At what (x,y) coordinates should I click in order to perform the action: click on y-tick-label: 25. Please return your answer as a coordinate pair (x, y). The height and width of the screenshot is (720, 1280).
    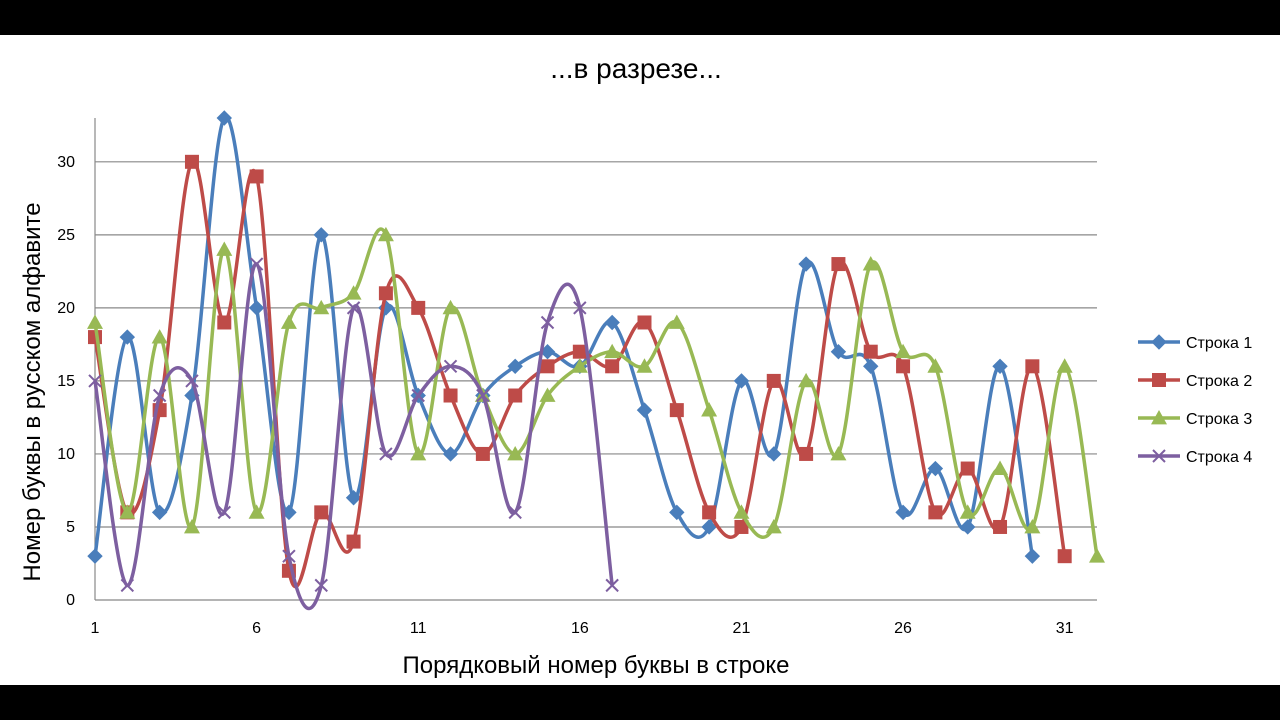
    Looking at the image, I should click on (66, 235).